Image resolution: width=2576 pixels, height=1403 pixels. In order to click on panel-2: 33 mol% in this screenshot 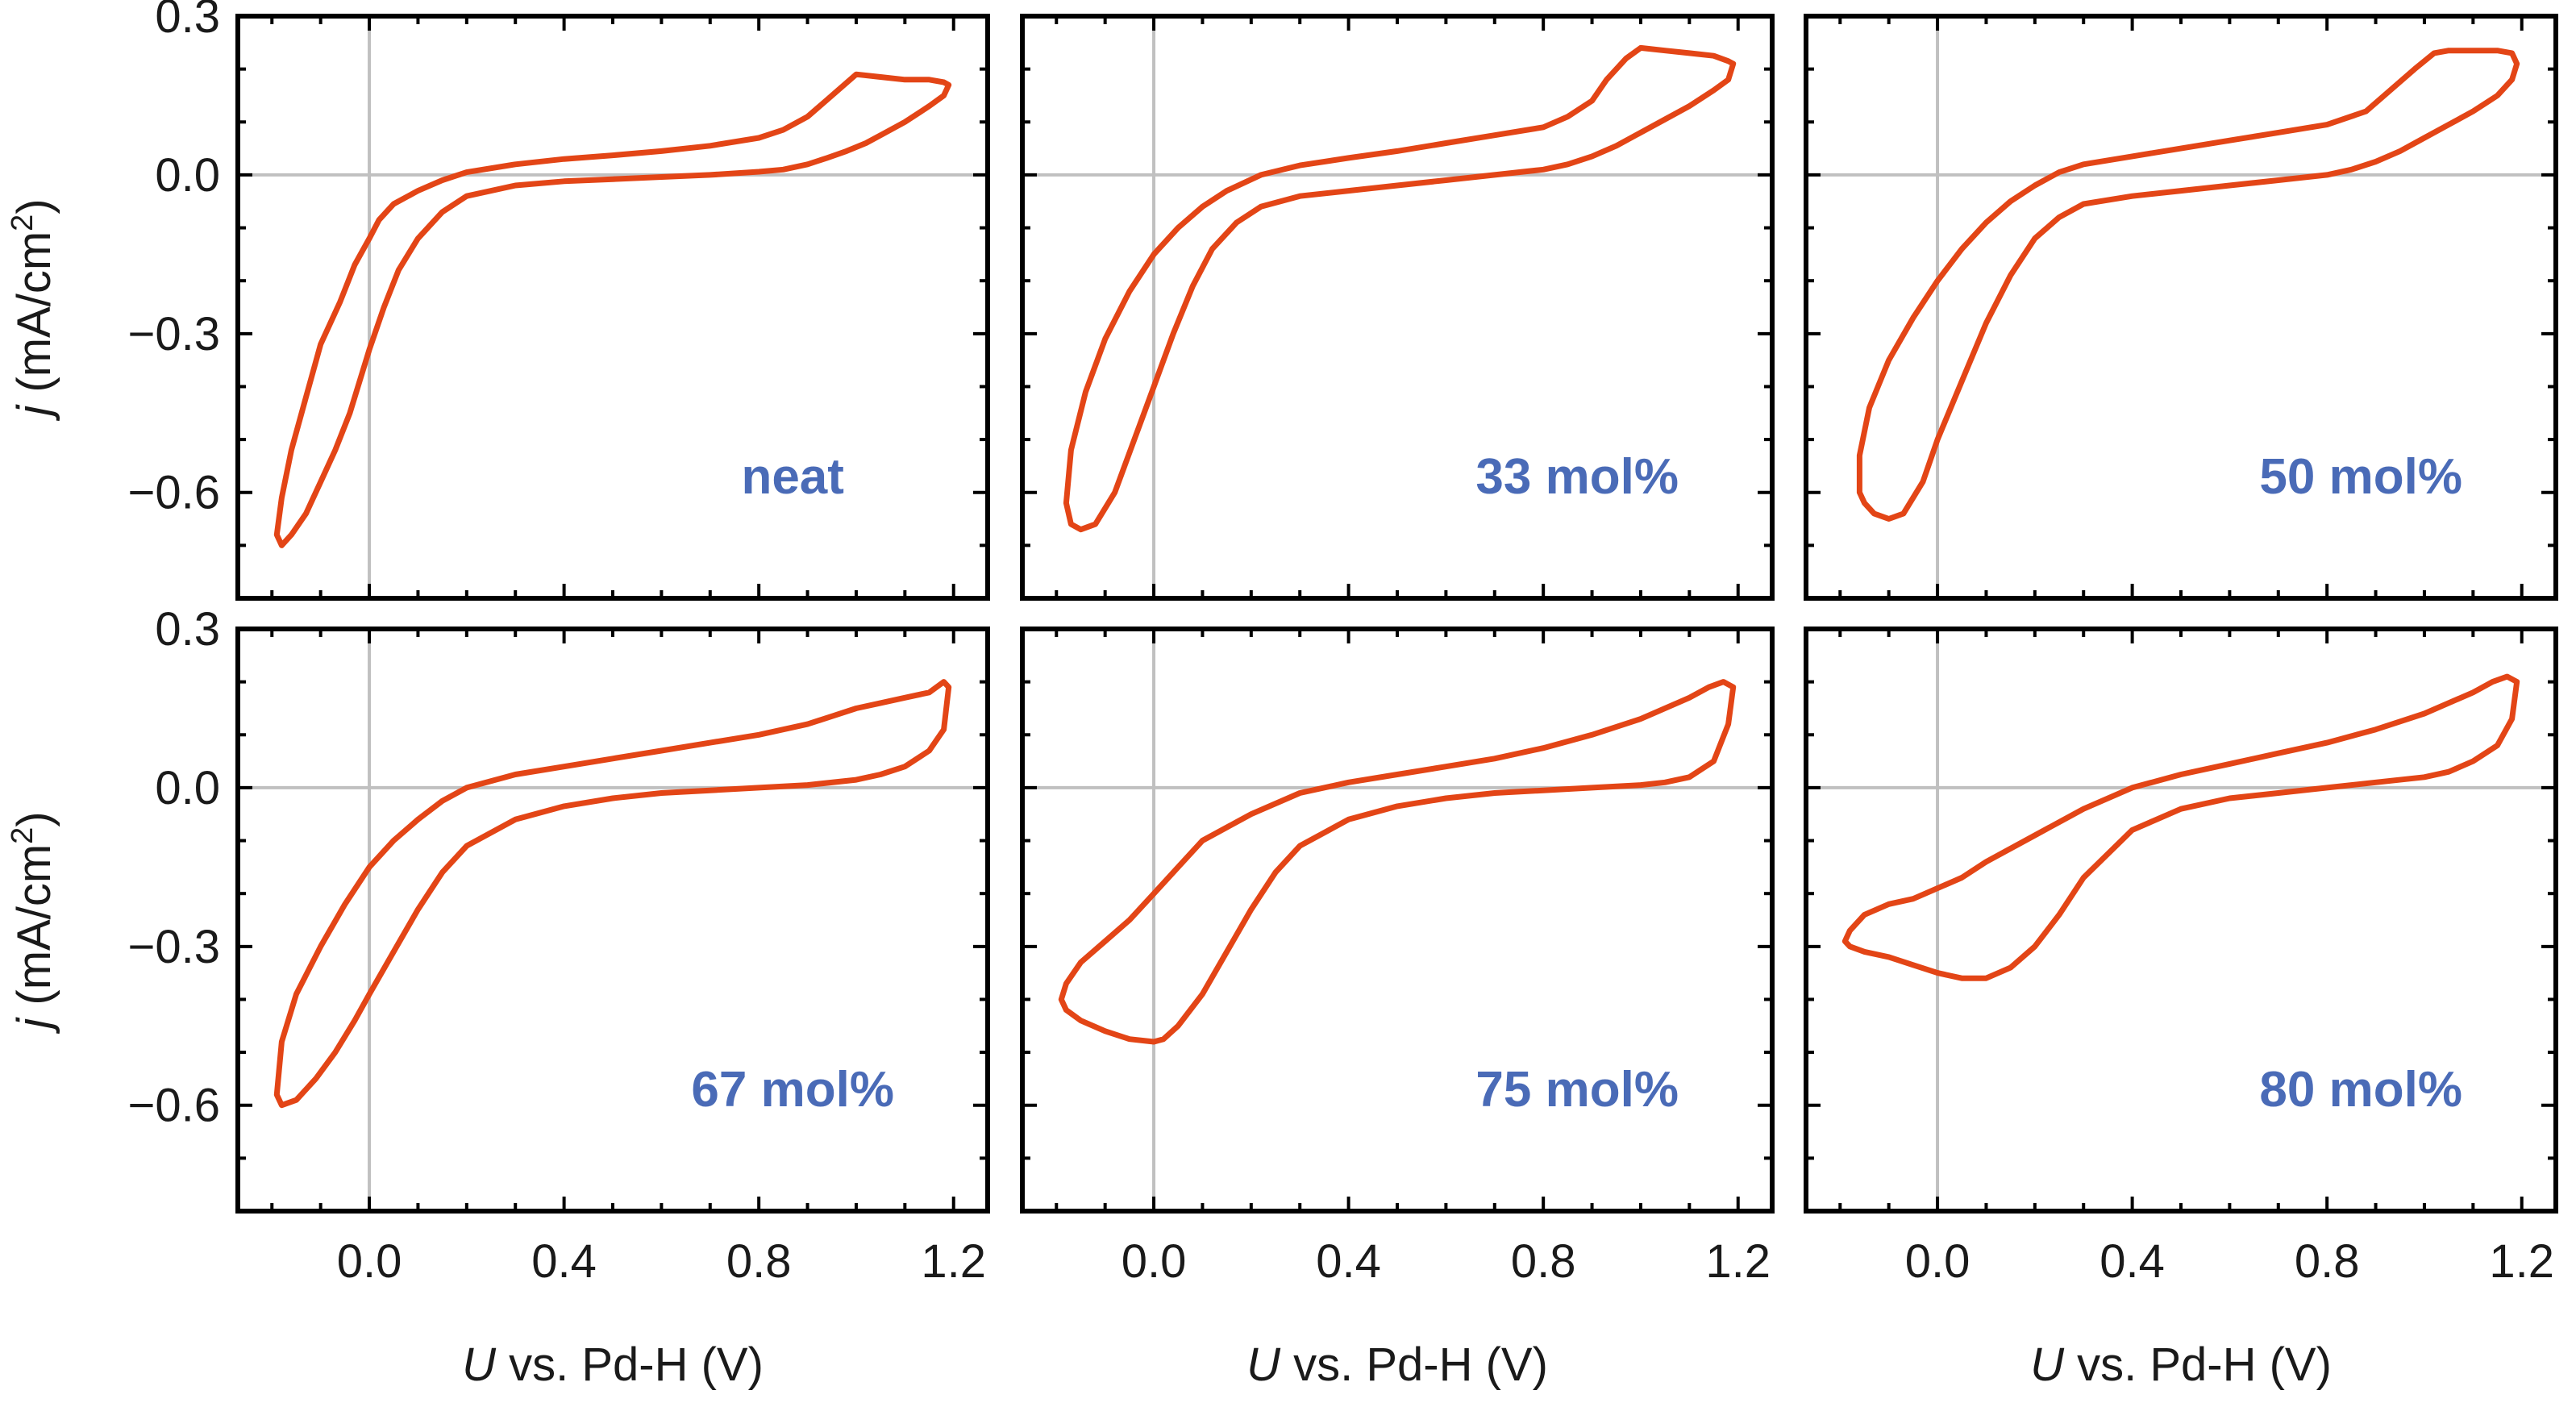, I will do `click(1397, 307)`.